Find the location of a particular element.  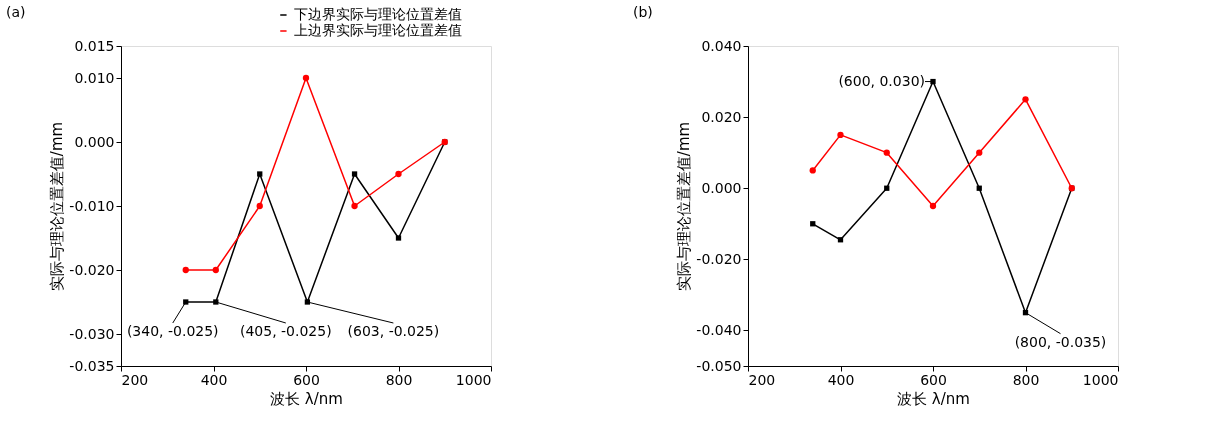

y-tick-label: 0.010 is located at coordinates (94, 77).